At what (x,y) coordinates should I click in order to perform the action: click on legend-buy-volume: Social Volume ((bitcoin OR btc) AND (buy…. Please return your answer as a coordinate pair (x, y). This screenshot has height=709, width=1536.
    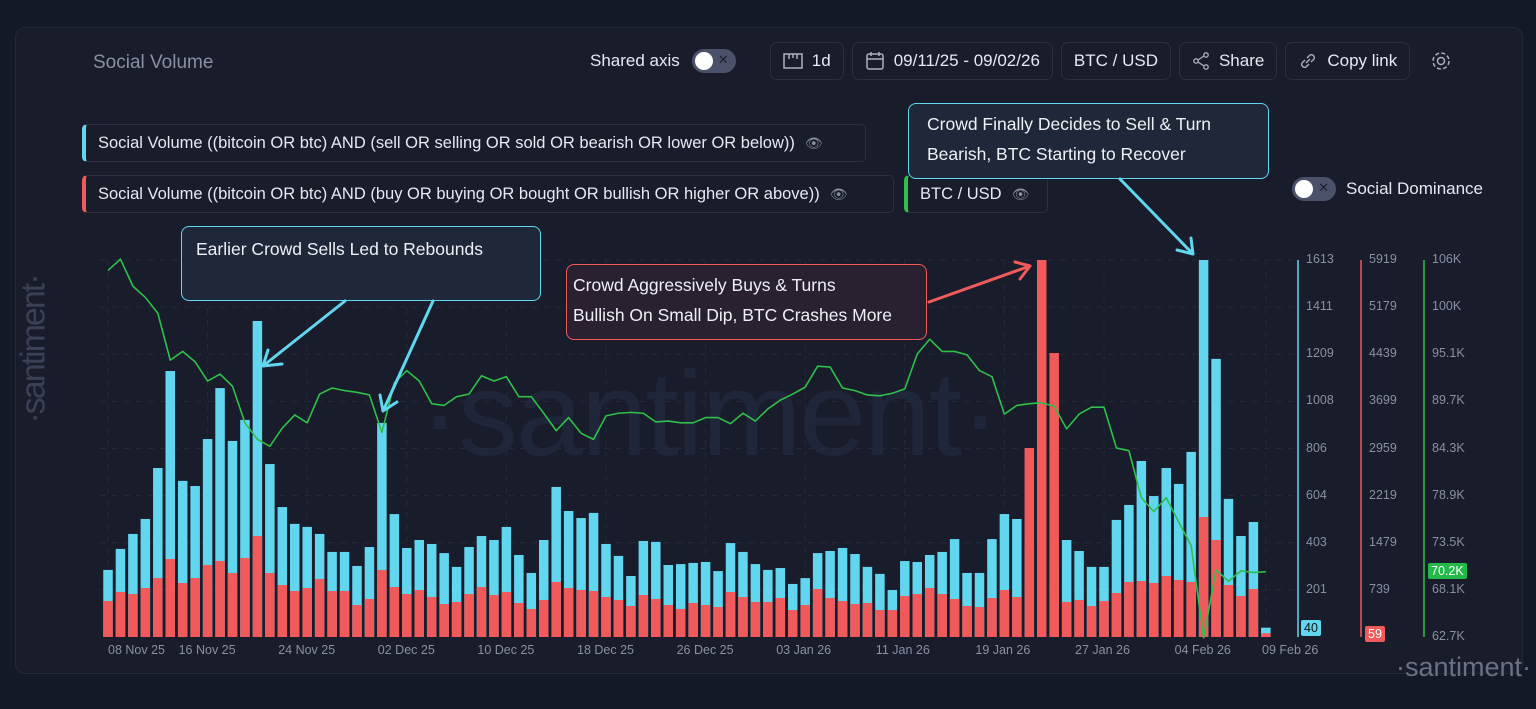
    Looking at the image, I should click on (488, 194).